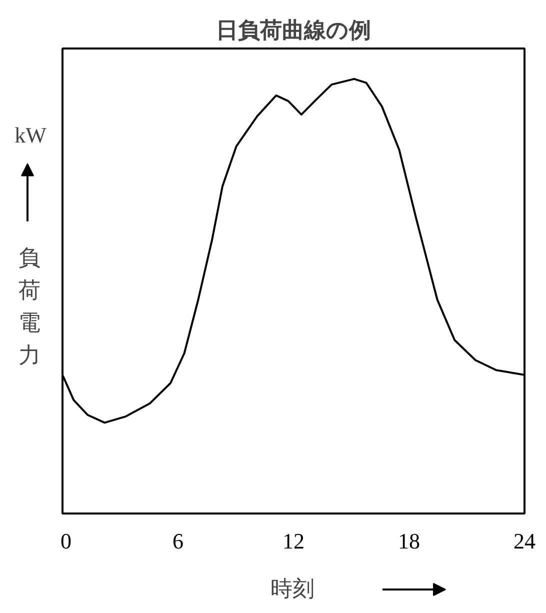  Describe the element at coordinates (525, 541) in the screenshot. I see `x-tick-label: 24` at that location.